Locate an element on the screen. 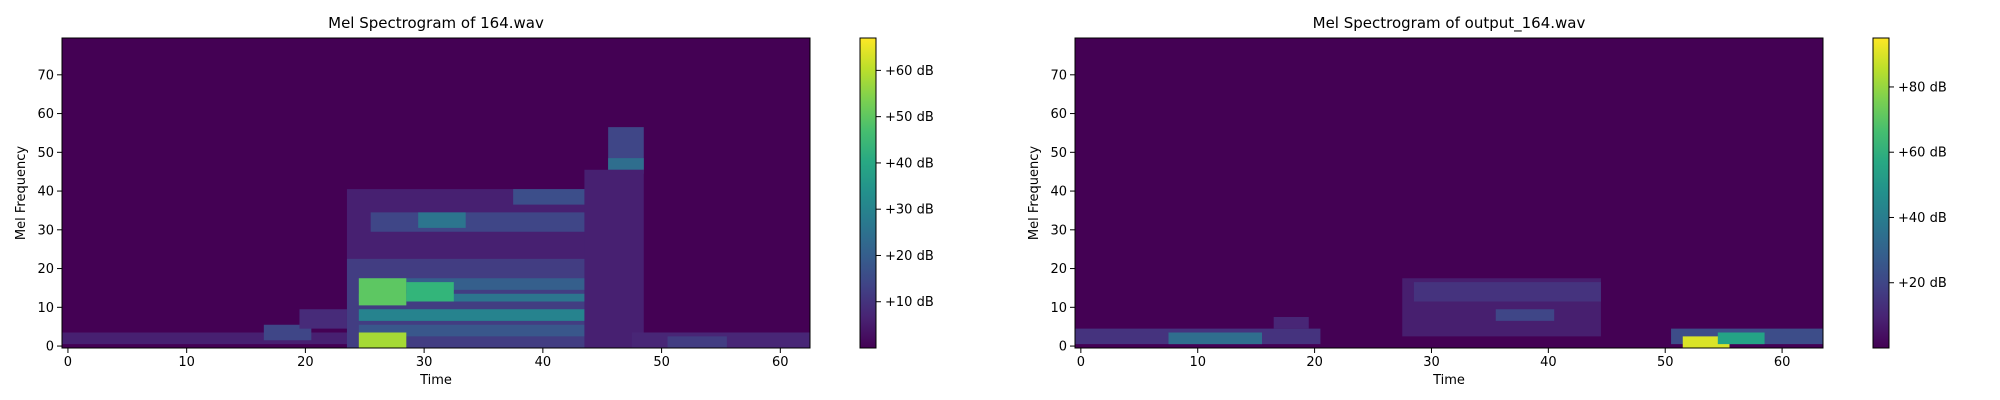 Image resolution: width=2000 pixels, height=400 pixels. colorbar-tick-label: +50 dB is located at coordinates (909, 117).